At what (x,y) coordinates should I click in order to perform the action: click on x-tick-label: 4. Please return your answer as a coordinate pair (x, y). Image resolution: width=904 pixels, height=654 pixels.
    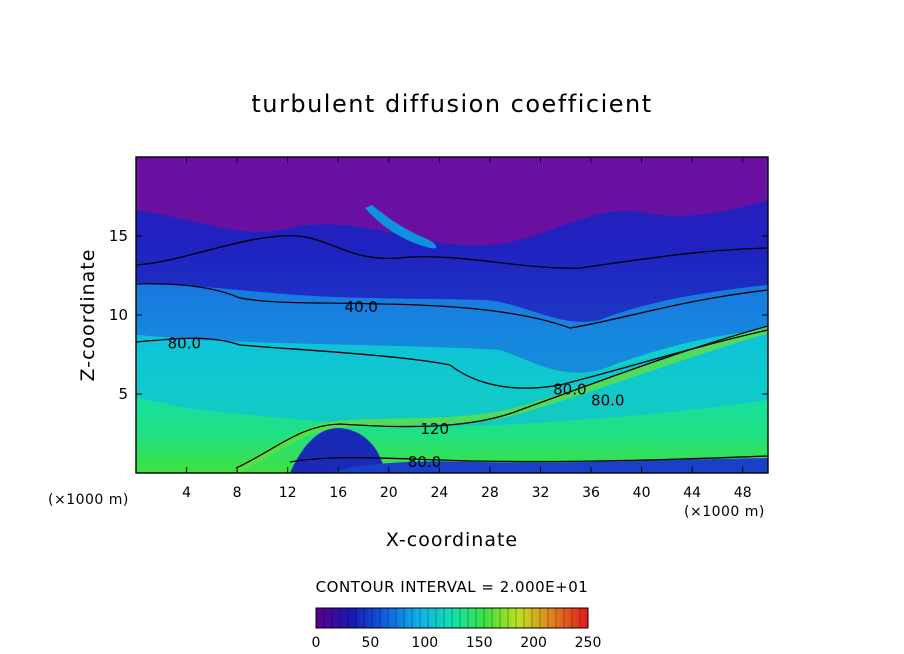
    Looking at the image, I should click on (186, 493).